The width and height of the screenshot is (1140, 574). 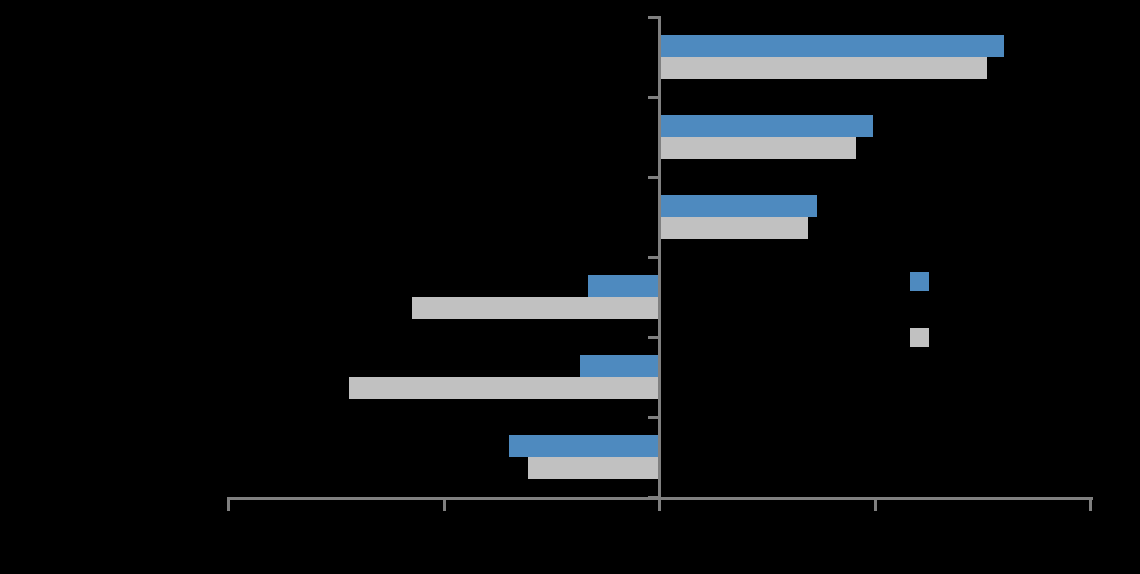 I want to click on bar-series2-cat1, so click(x=823, y=68).